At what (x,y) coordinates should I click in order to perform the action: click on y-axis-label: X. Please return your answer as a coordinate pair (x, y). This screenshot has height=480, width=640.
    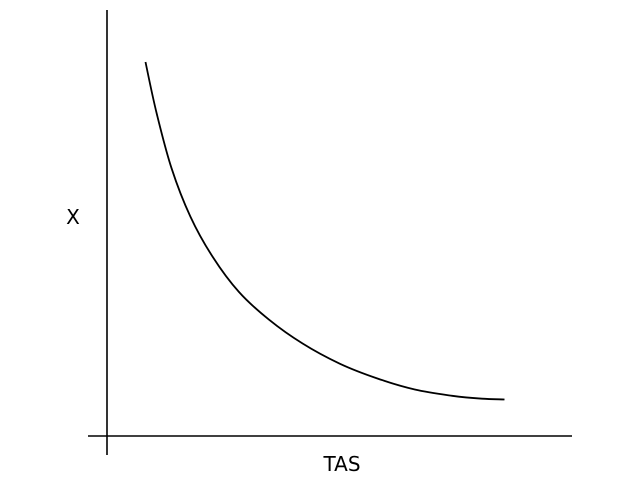
    Looking at the image, I should click on (73, 217).